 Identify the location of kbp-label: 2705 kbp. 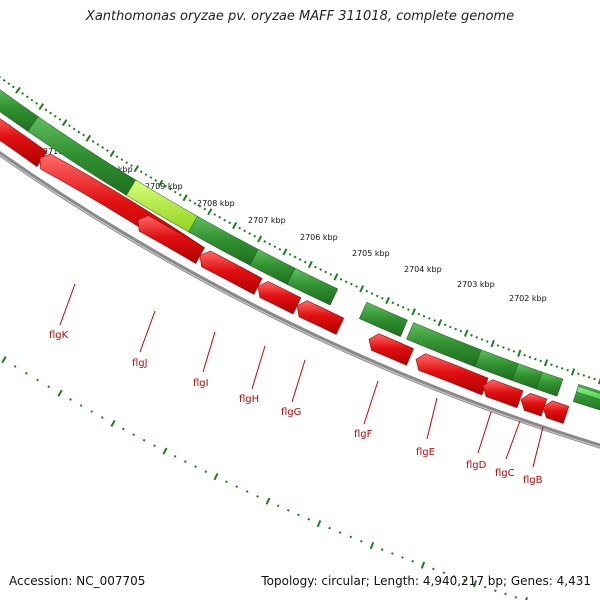
(371, 253).